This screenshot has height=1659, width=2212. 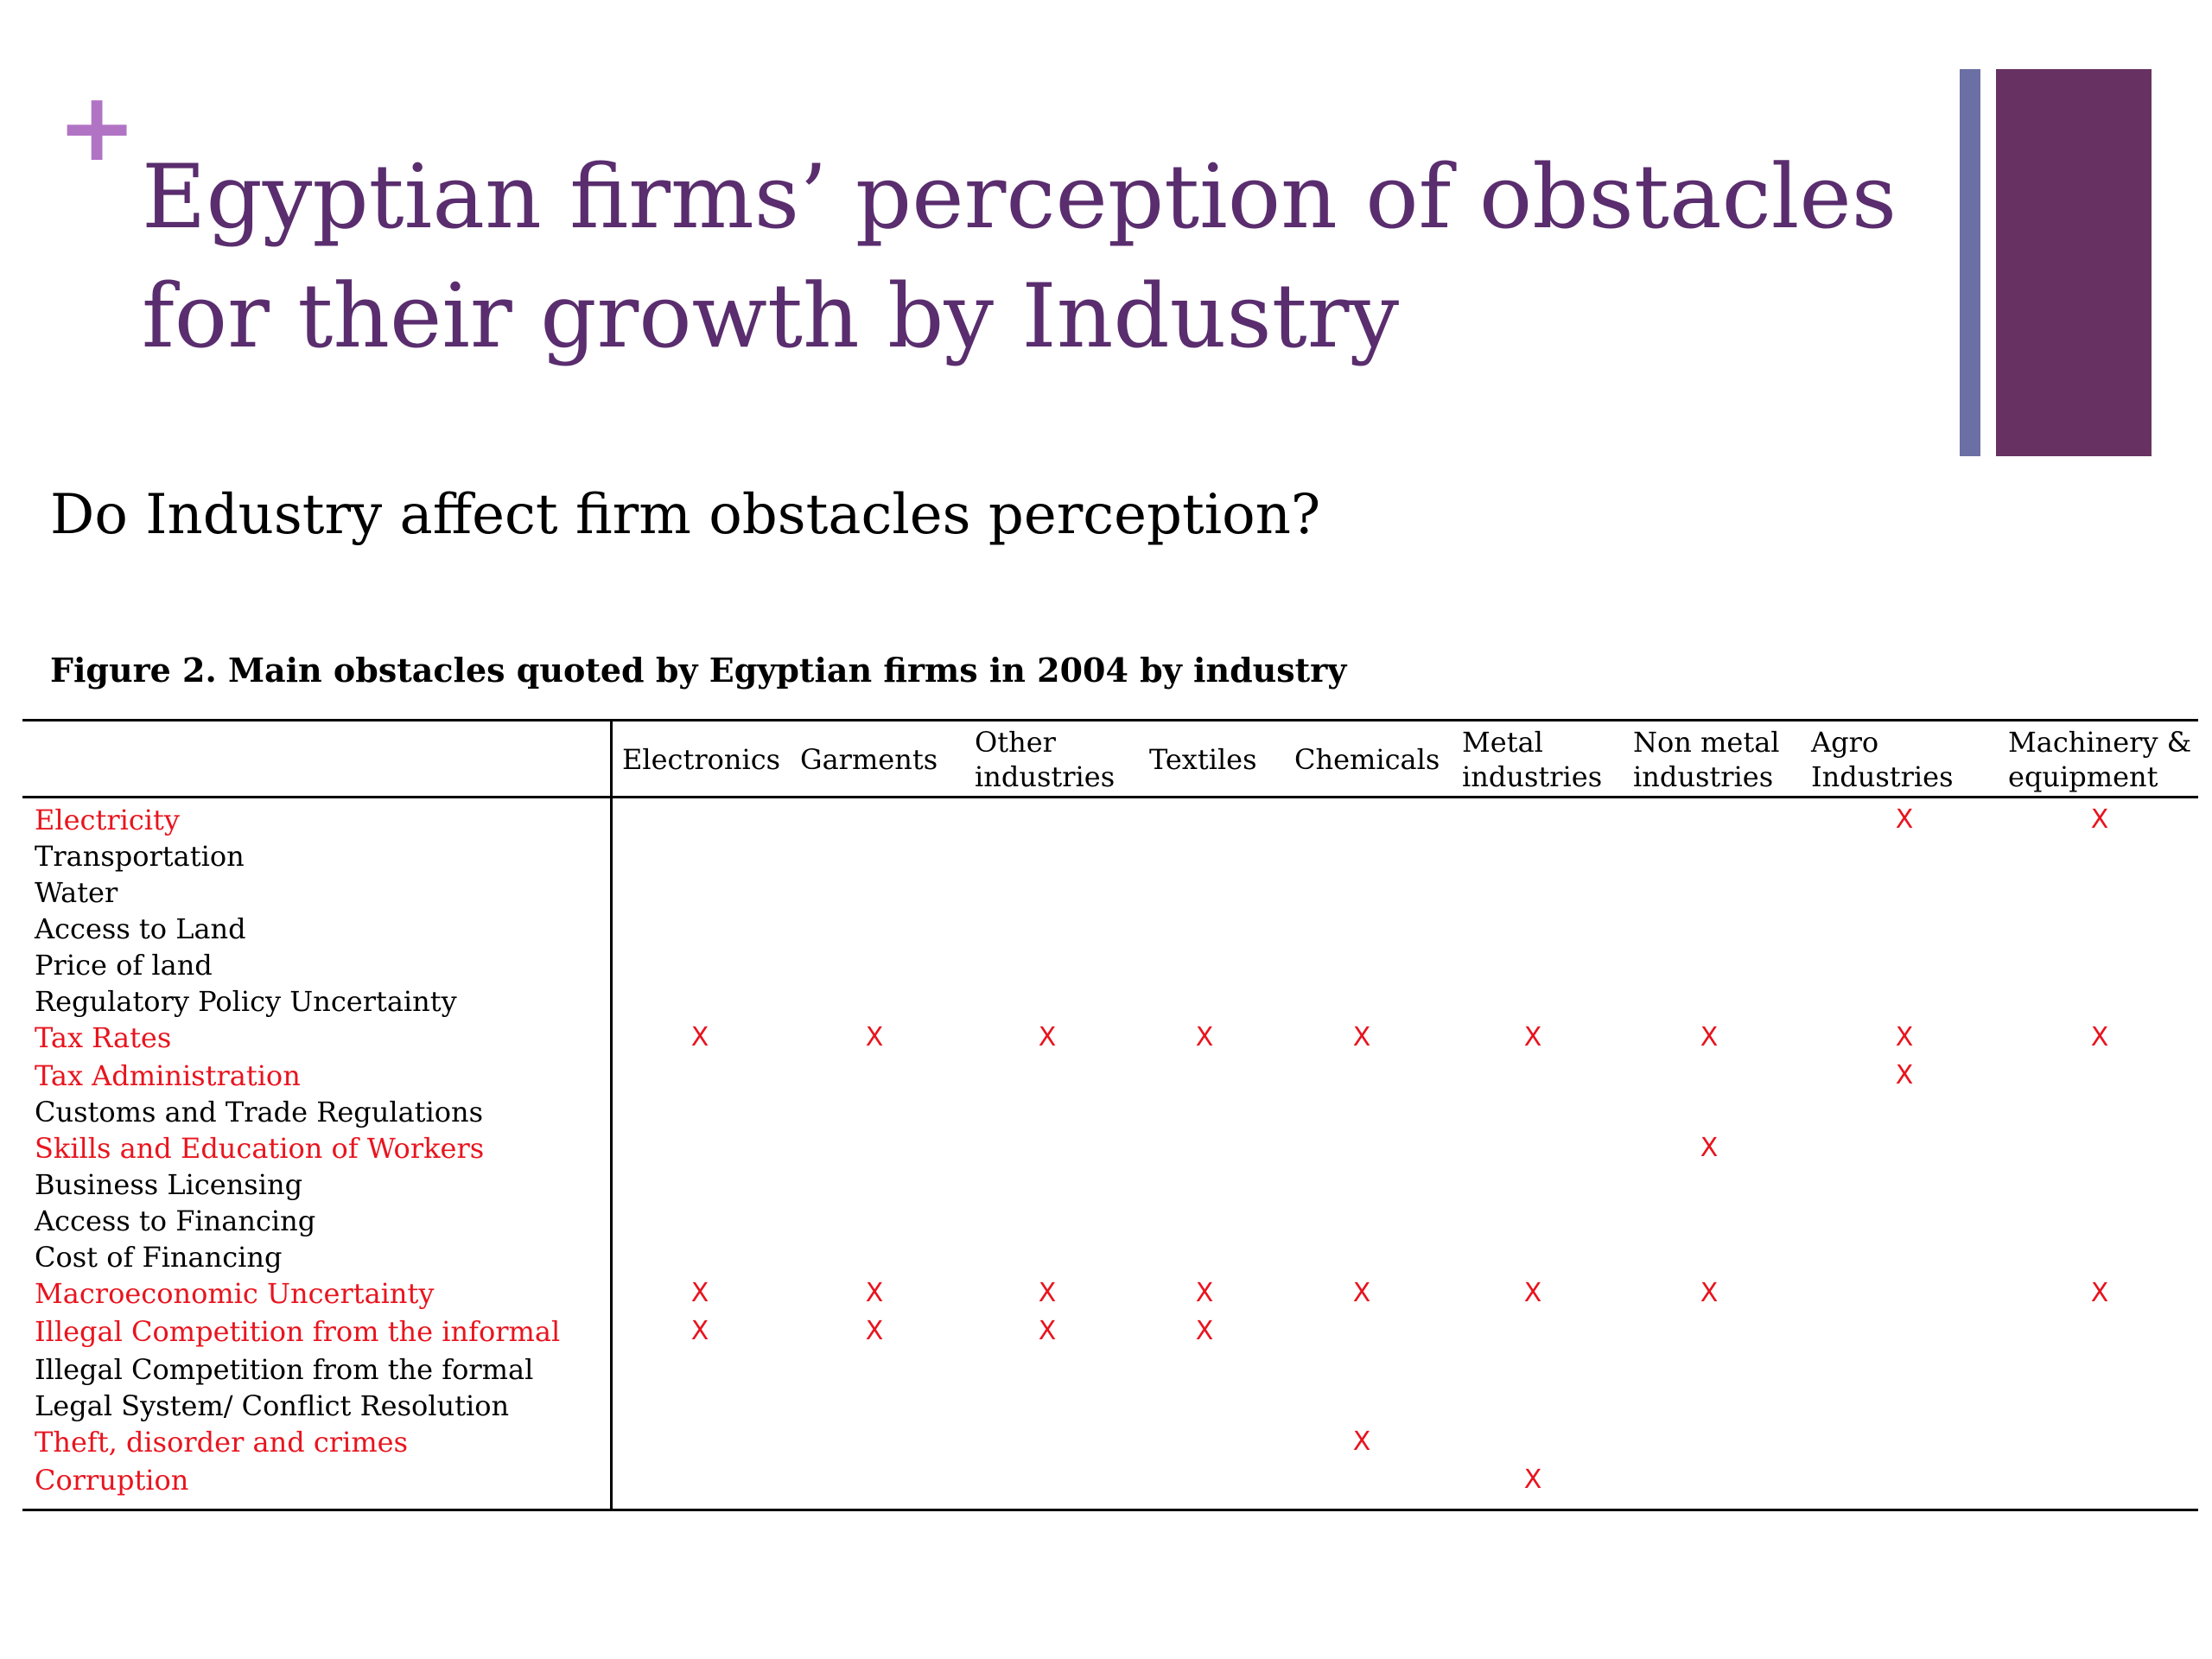 What do you see at coordinates (235, 1293) in the screenshot?
I see `row-label: Macroeconomic Uncertainty` at bounding box center [235, 1293].